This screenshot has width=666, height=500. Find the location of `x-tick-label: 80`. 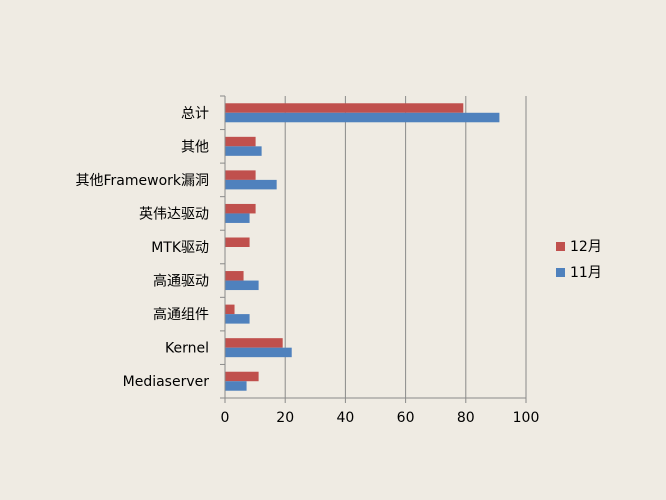

x-tick-label: 80 is located at coordinates (466, 418).